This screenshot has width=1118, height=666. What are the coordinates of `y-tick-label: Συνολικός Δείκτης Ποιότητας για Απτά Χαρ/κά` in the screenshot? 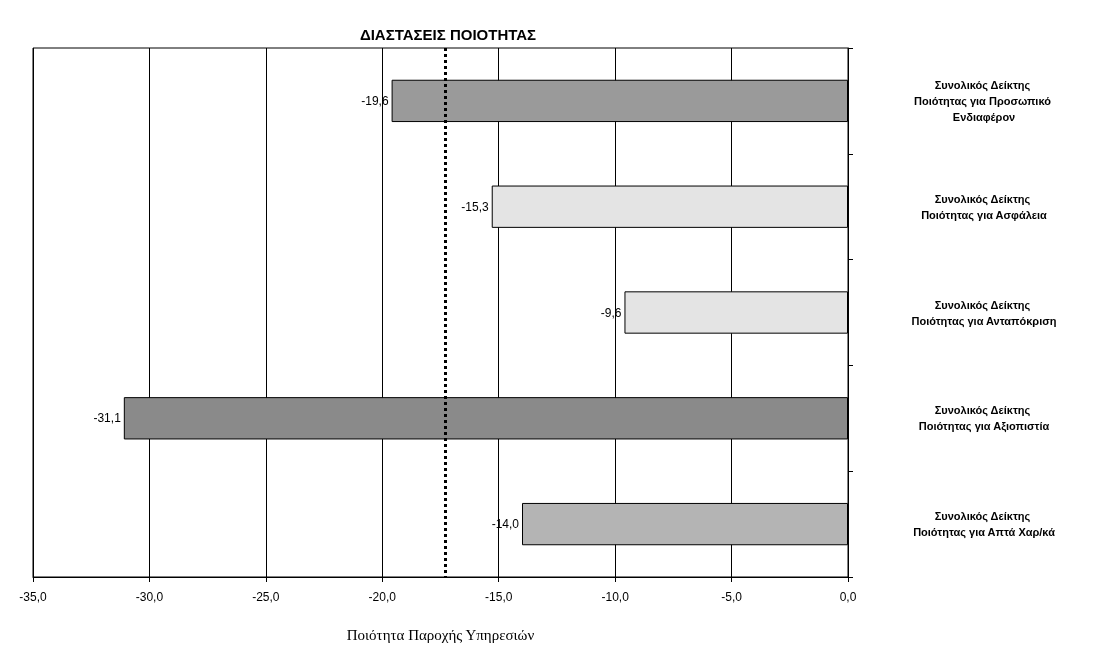 It's located at (984, 525).